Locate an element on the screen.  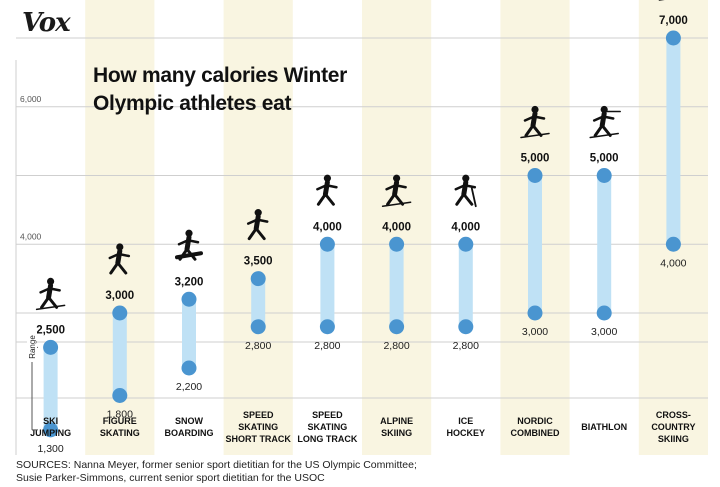
category-label: BOARDING is located at coordinates (189, 433).